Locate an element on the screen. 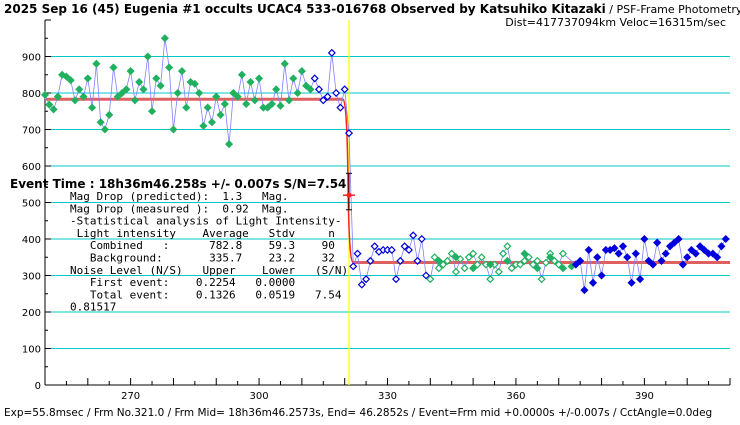 The width and height of the screenshot is (740, 425). y-tick-label-200: 200 is located at coordinates (31, 313).